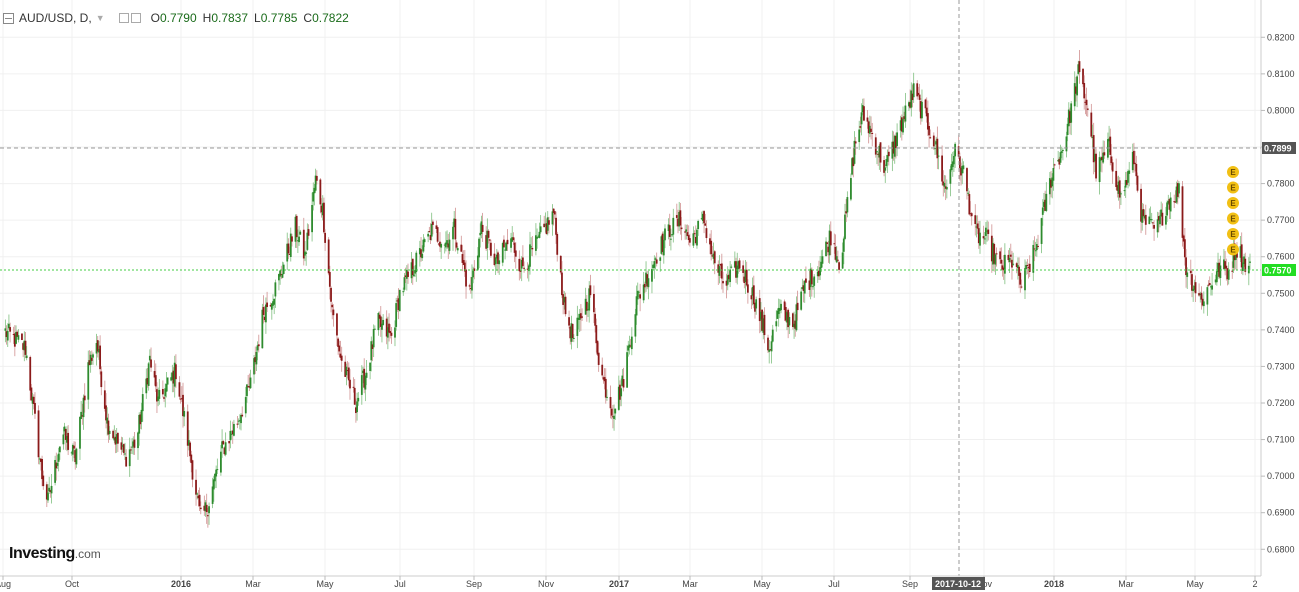 This screenshot has height=592, width=1299. Describe the element at coordinates (1280, 296) in the screenshot. I see `y-axis-panel` at that location.